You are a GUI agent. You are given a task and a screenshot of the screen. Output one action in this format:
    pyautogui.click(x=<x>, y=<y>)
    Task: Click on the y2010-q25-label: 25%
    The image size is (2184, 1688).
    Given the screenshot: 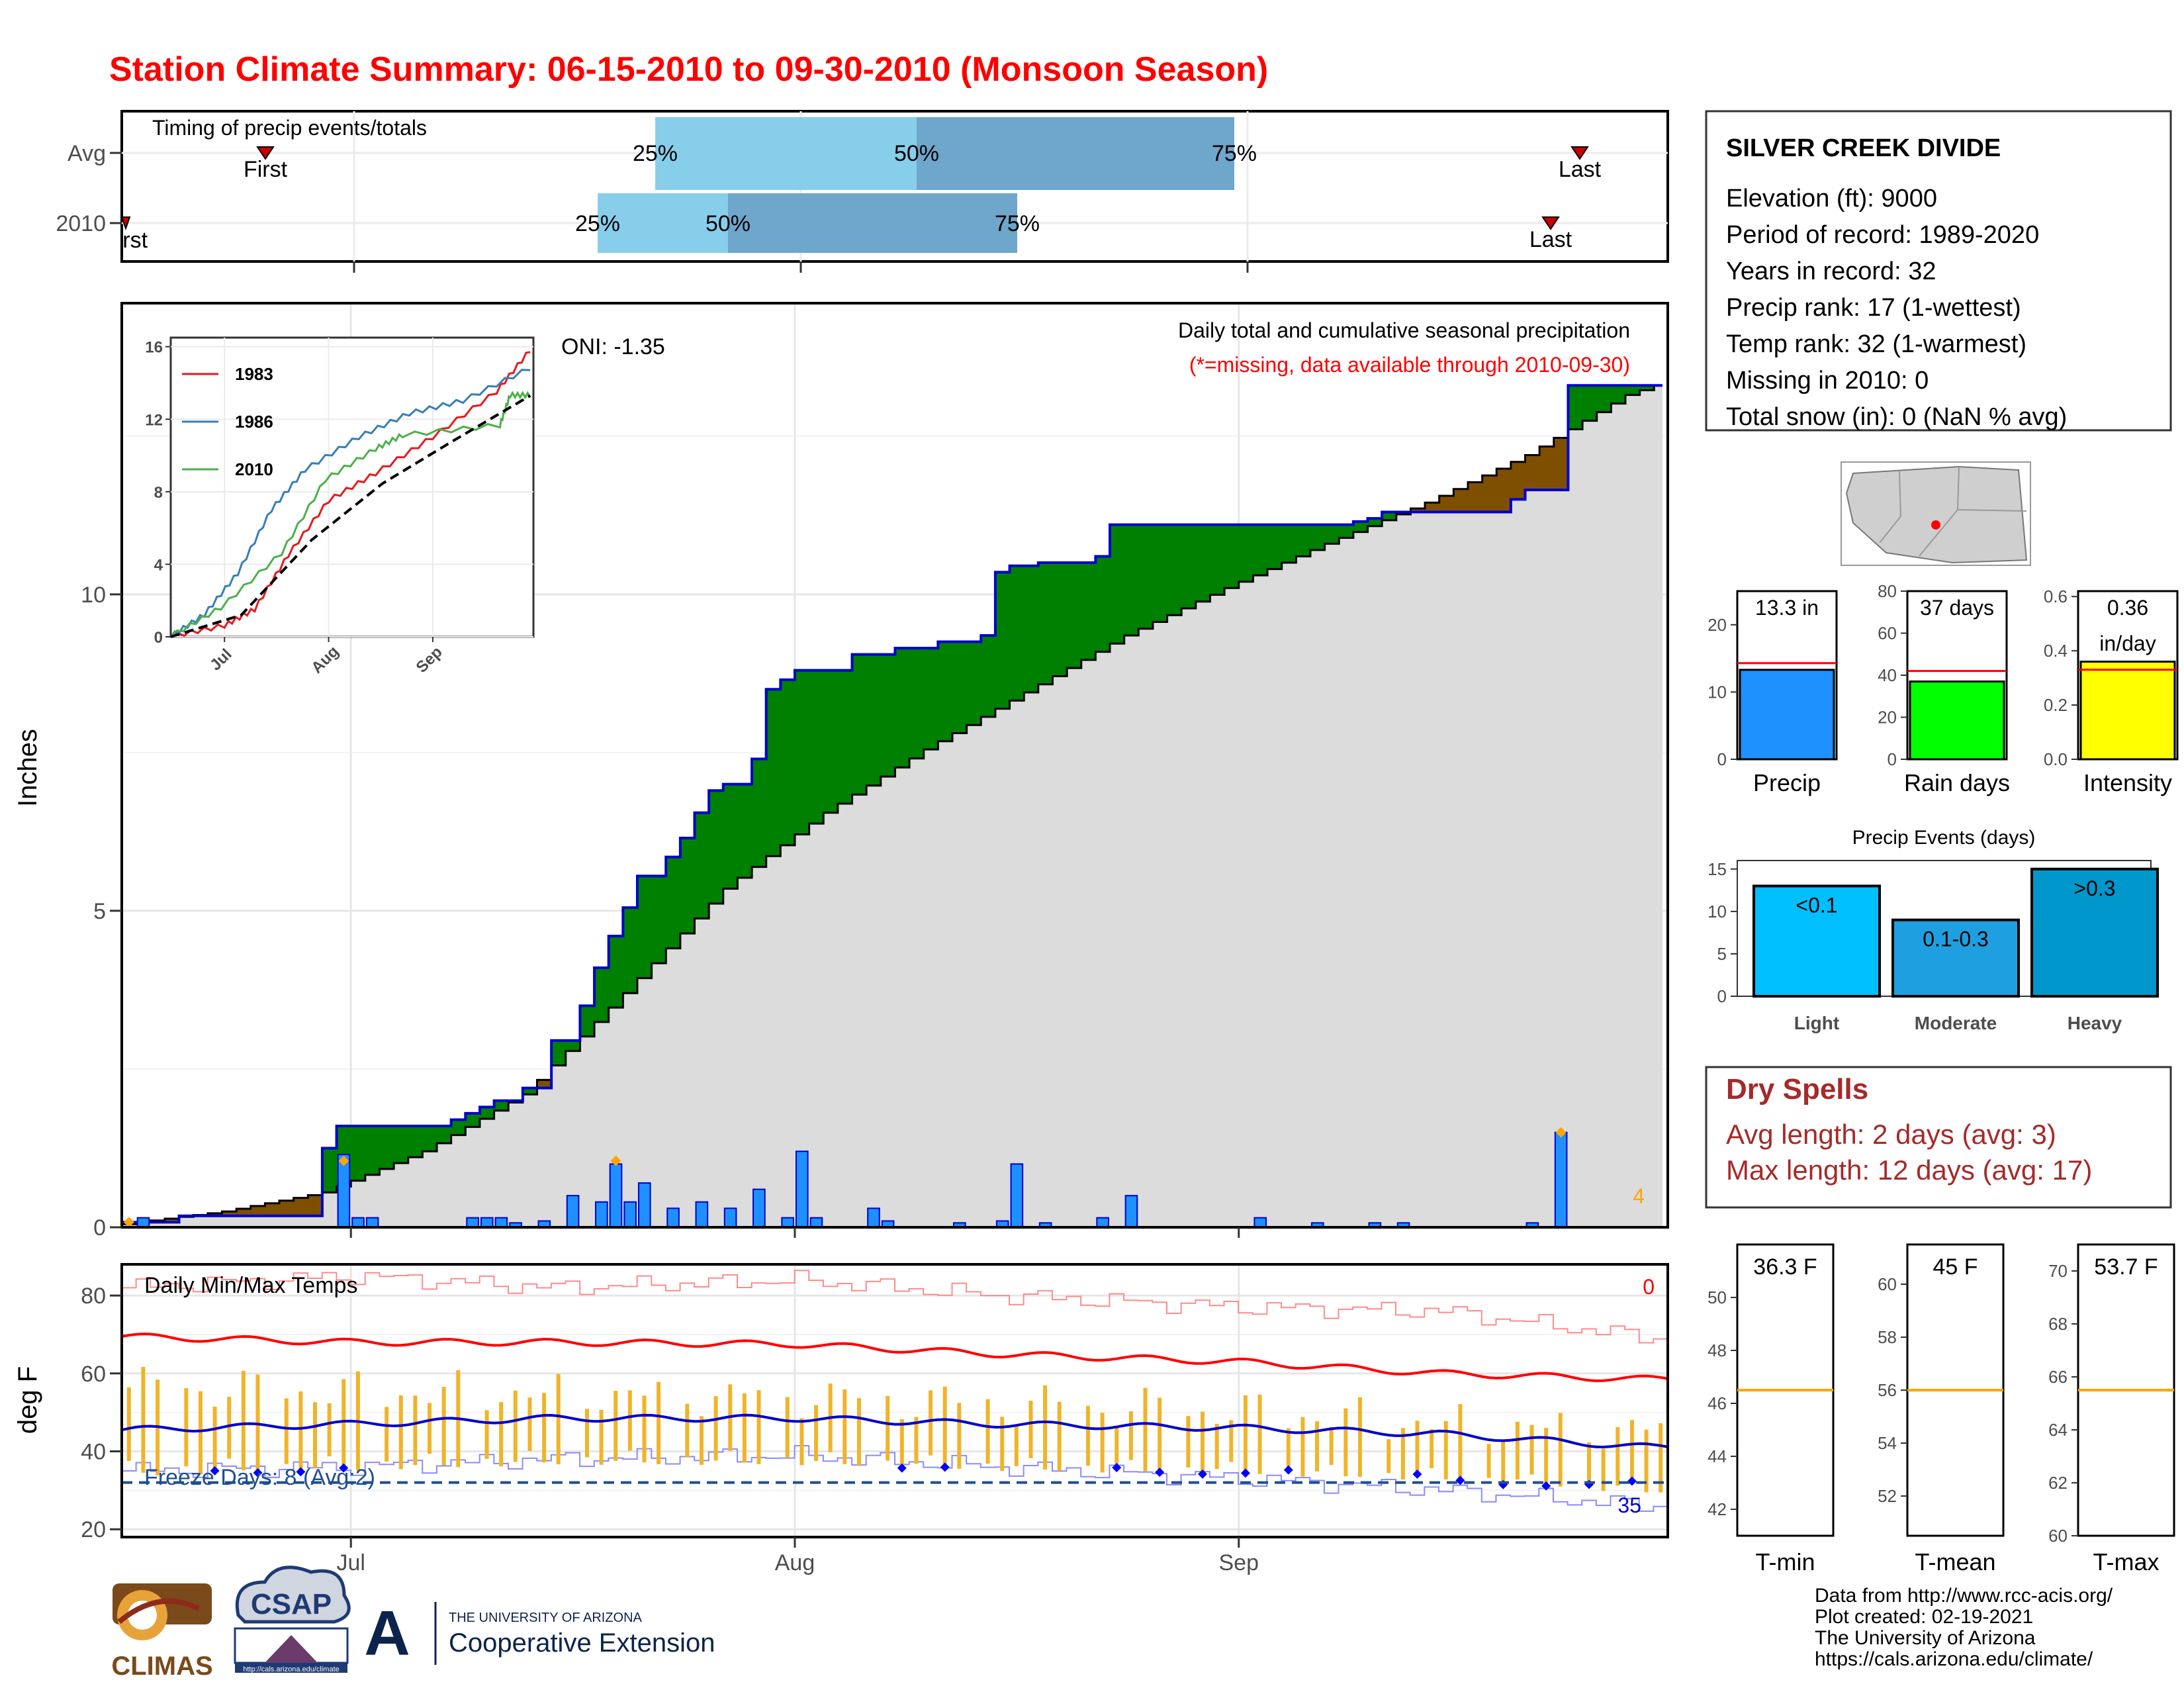 What is the action you would take?
    pyautogui.click(x=597, y=223)
    